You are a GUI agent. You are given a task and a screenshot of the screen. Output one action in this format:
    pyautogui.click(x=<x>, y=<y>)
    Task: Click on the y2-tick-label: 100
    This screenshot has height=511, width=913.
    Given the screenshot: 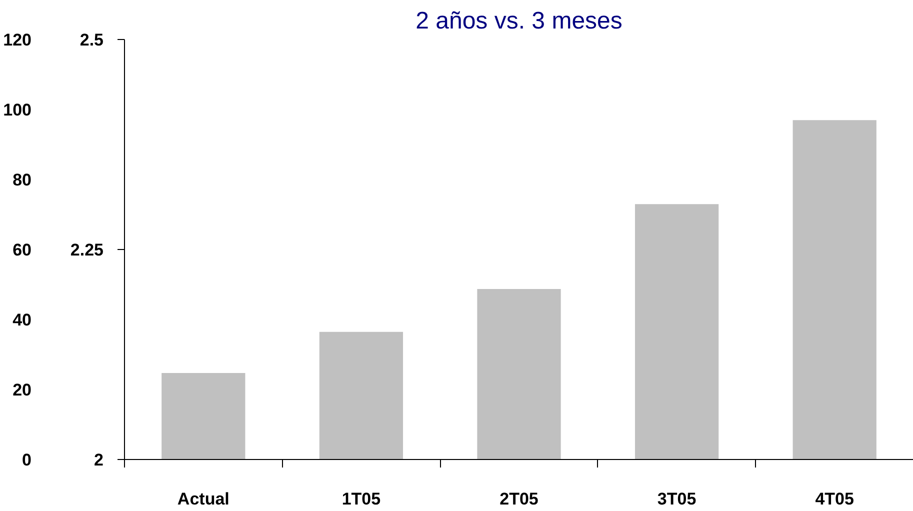 What is the action you would take?
    pyautogui.click(x=17, y=110)
    